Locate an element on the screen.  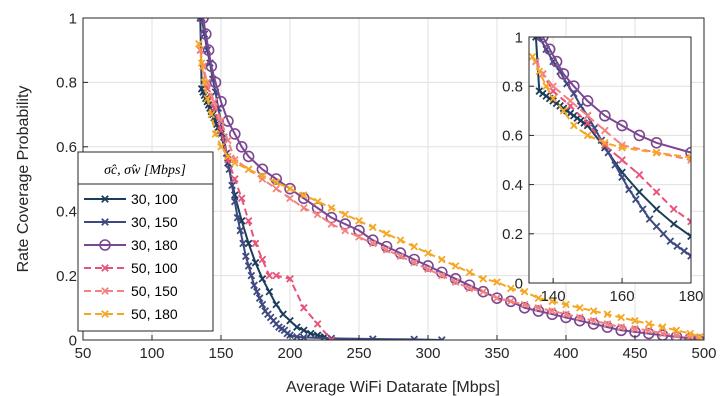
legend-entry: 30, 180 is located at coordinates (131, 245).